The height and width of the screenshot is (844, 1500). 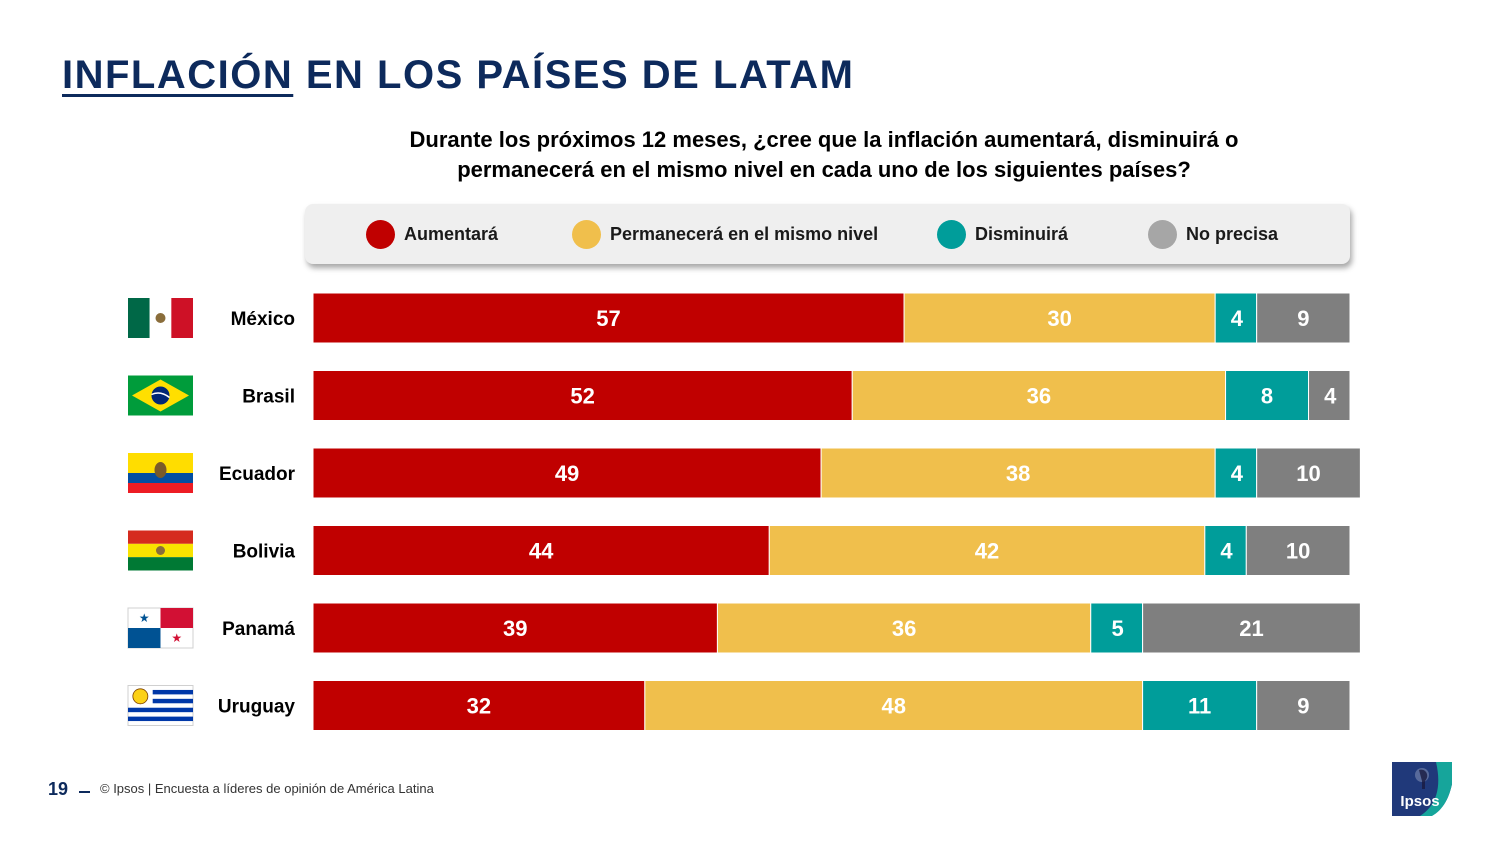 I want to click on brazil-flag-band, so click(x=160, y=395).